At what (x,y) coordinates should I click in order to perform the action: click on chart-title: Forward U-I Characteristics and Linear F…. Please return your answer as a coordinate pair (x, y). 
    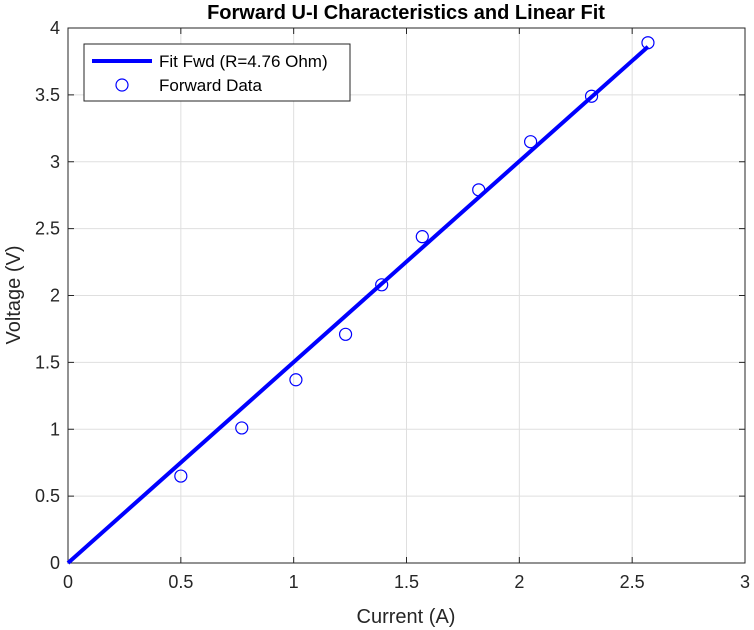
    Looking at the image, I should click on (406, 13).